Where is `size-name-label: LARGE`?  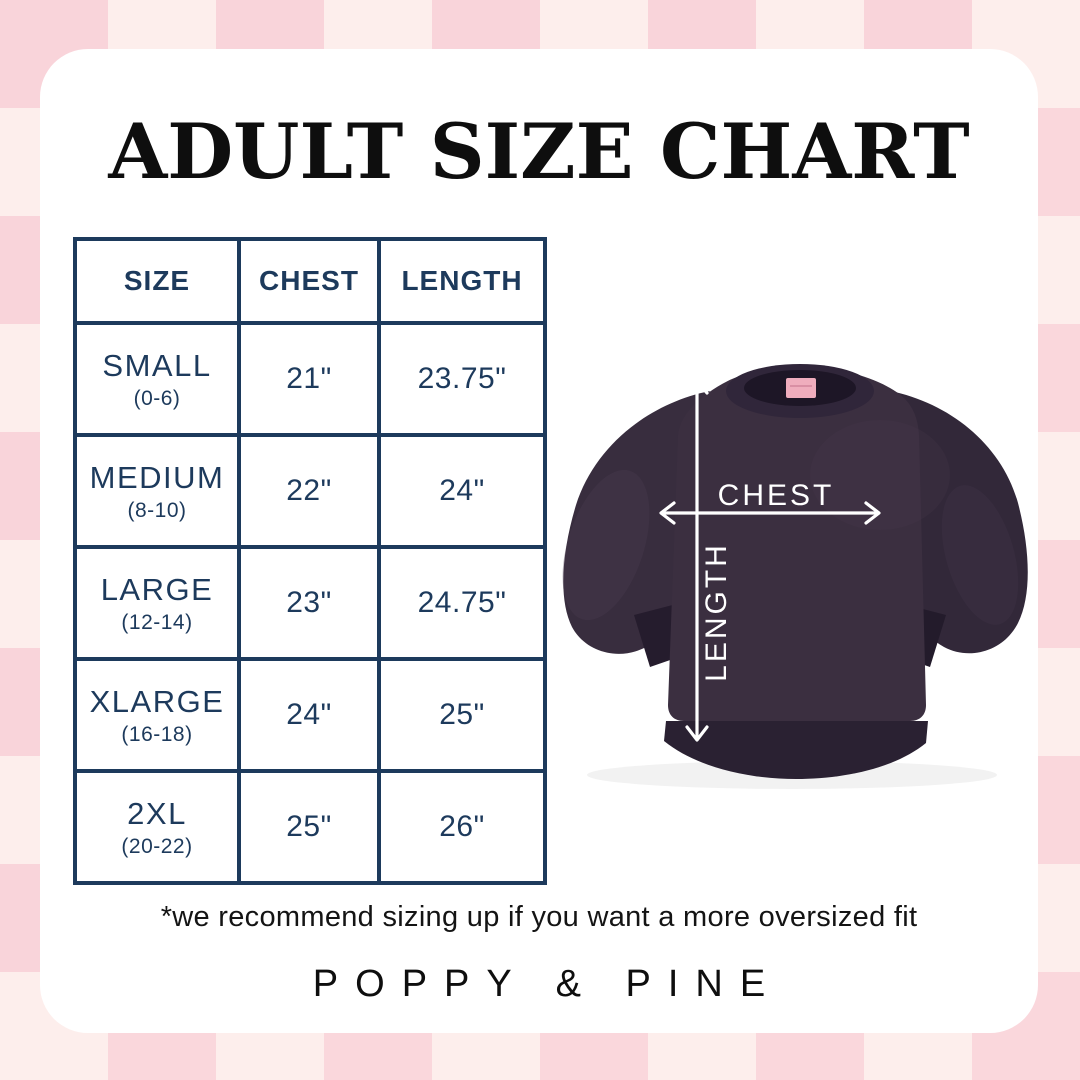
size-name-label: LARGE is located at coordinates (157, 589).